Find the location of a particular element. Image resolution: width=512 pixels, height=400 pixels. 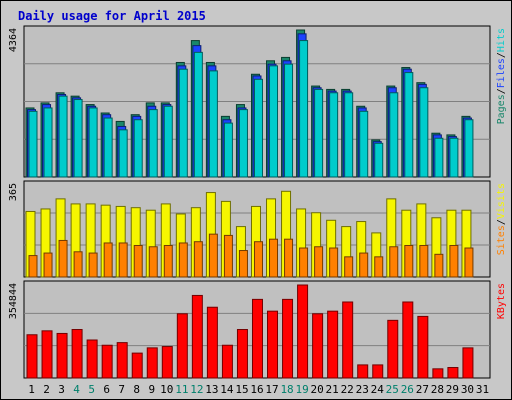

panel-mid-legend: Sites/Visits is located at coordinates (501, 219).